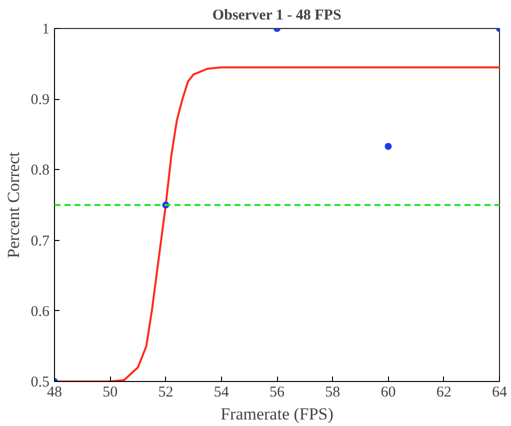 Image resolution: width=511 pixels, height=426 pixels. What do you see at coordinates (54, 392) in the screenshot?
I see `x-tick-label: 48` at bounding box center [54, 392].